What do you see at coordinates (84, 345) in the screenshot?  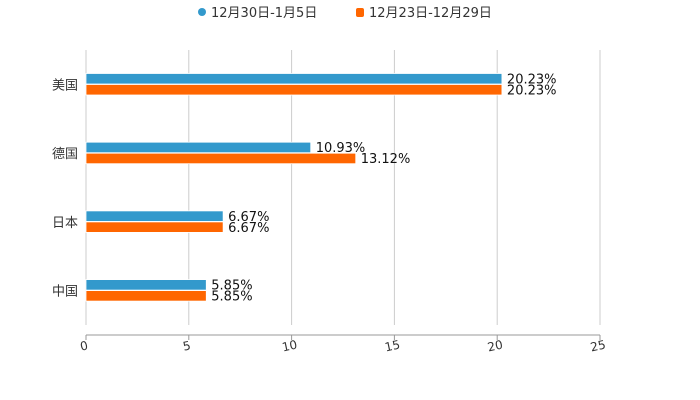 I see `x-tick-label: 0` at bounding box center [84, 345].